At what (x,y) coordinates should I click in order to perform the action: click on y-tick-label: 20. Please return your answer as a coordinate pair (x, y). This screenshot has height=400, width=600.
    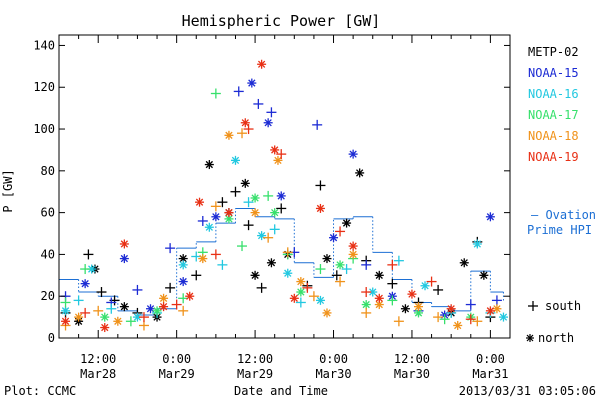
    Looking at the image, I should click on (48, 296).